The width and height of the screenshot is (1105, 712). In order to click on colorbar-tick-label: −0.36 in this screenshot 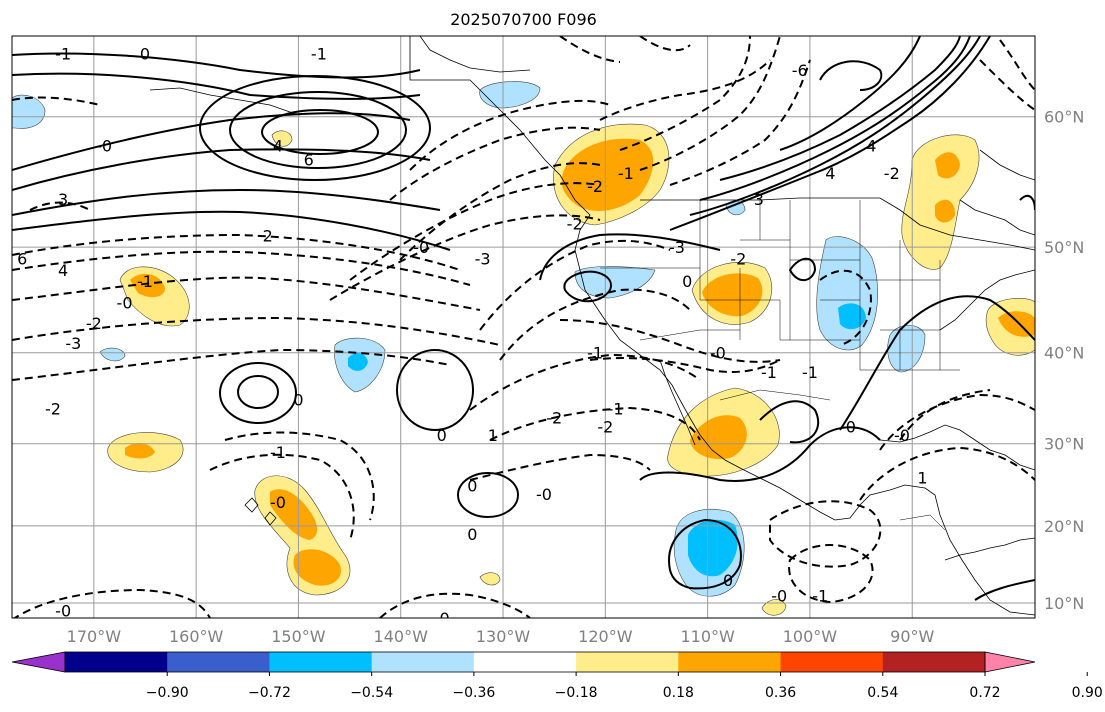, I will do `click(473, 693)`.